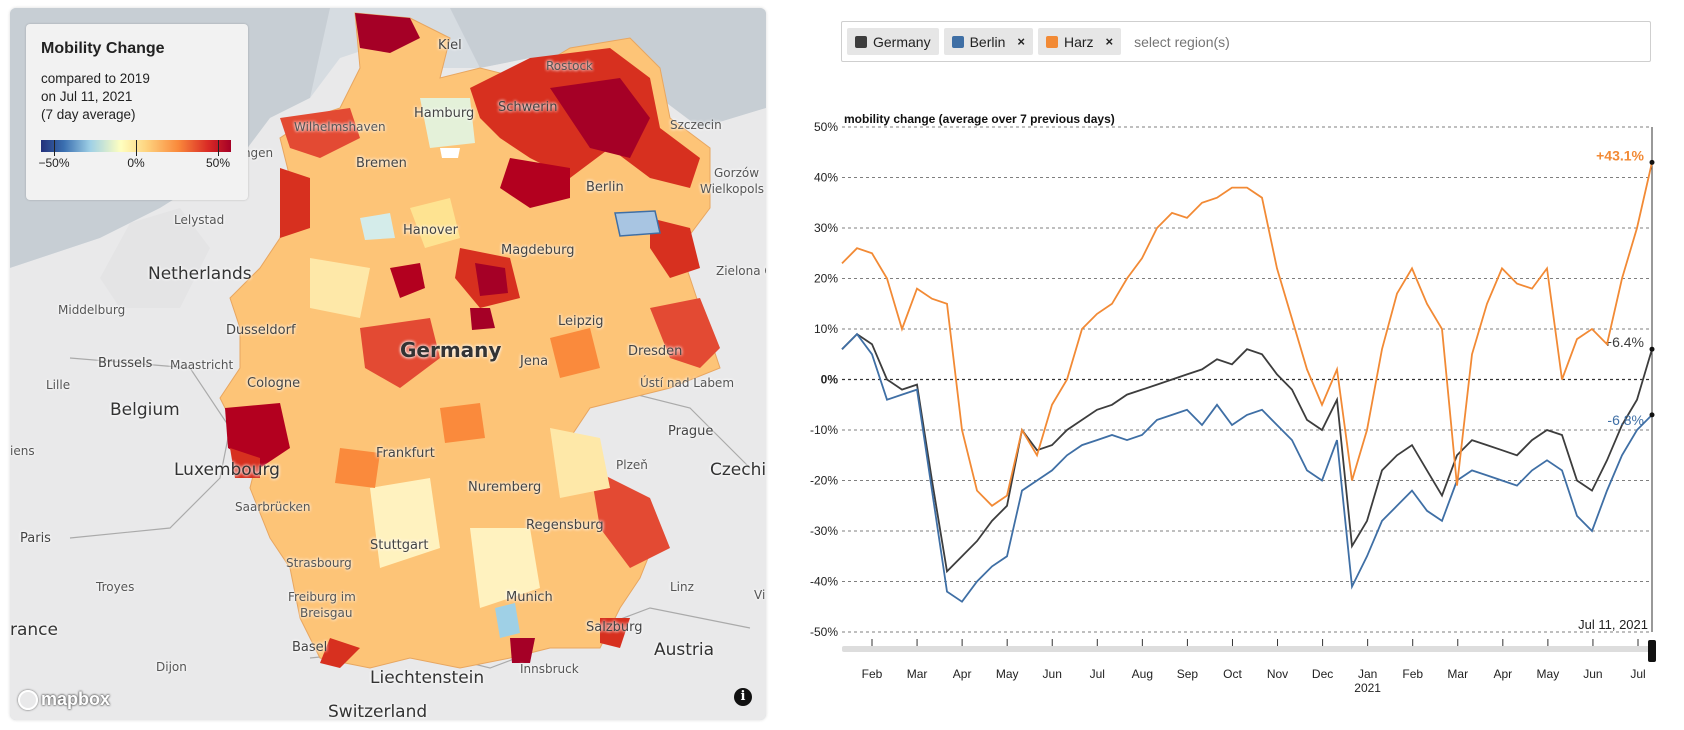 The image size is (1684, 730). I want to click on label-maastricht: Maastricht, so click(202, 365).